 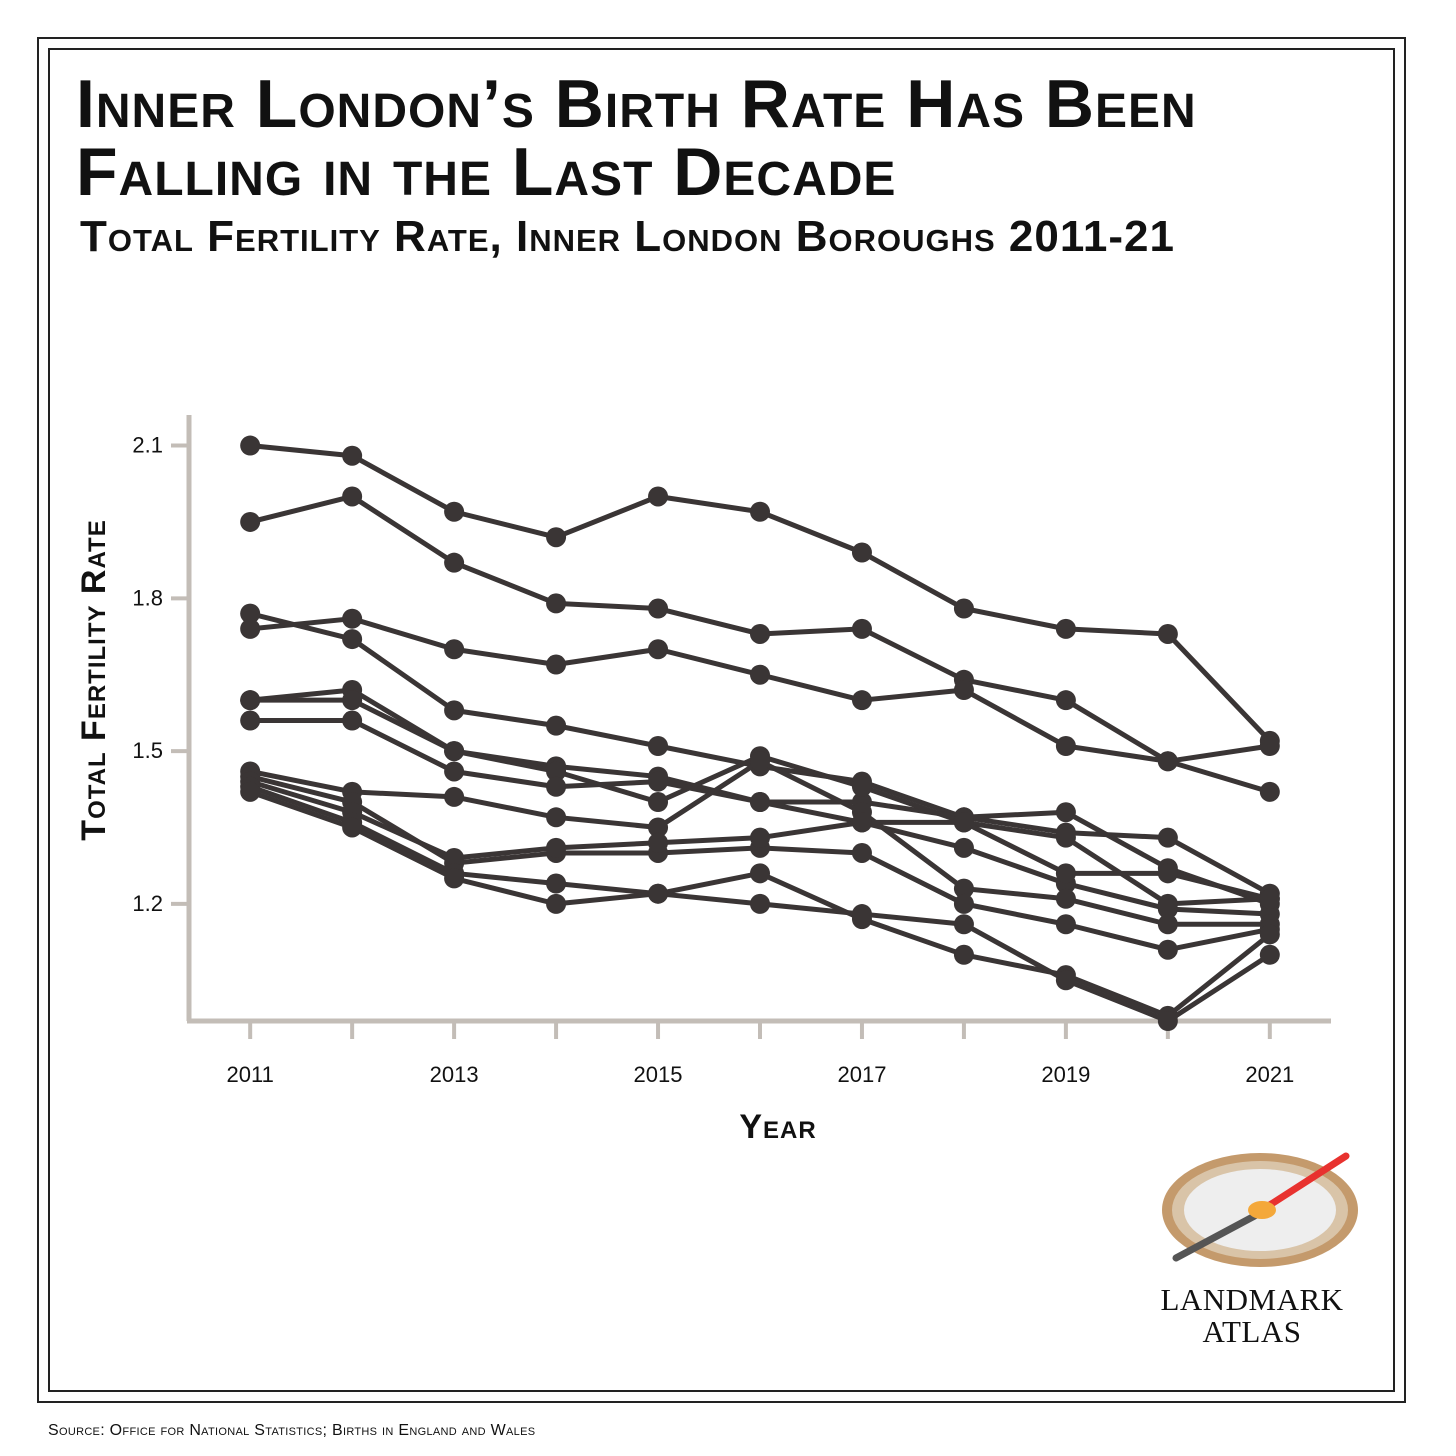 What do you see at coordinates (1251, 1299) in the screenshot?
I see `logo-line-1: LANDMARK` at bounding box center [1251, 1299].